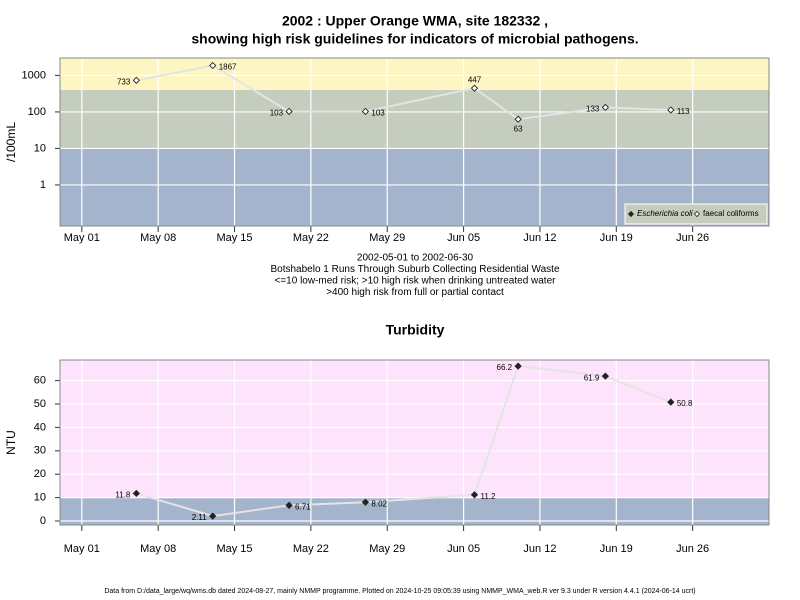 The height and width of the screenshot is (600, 800). Describe the element at coordinates (40, 381) in the screenshot. I see `y-tick-label: 60` at that location.